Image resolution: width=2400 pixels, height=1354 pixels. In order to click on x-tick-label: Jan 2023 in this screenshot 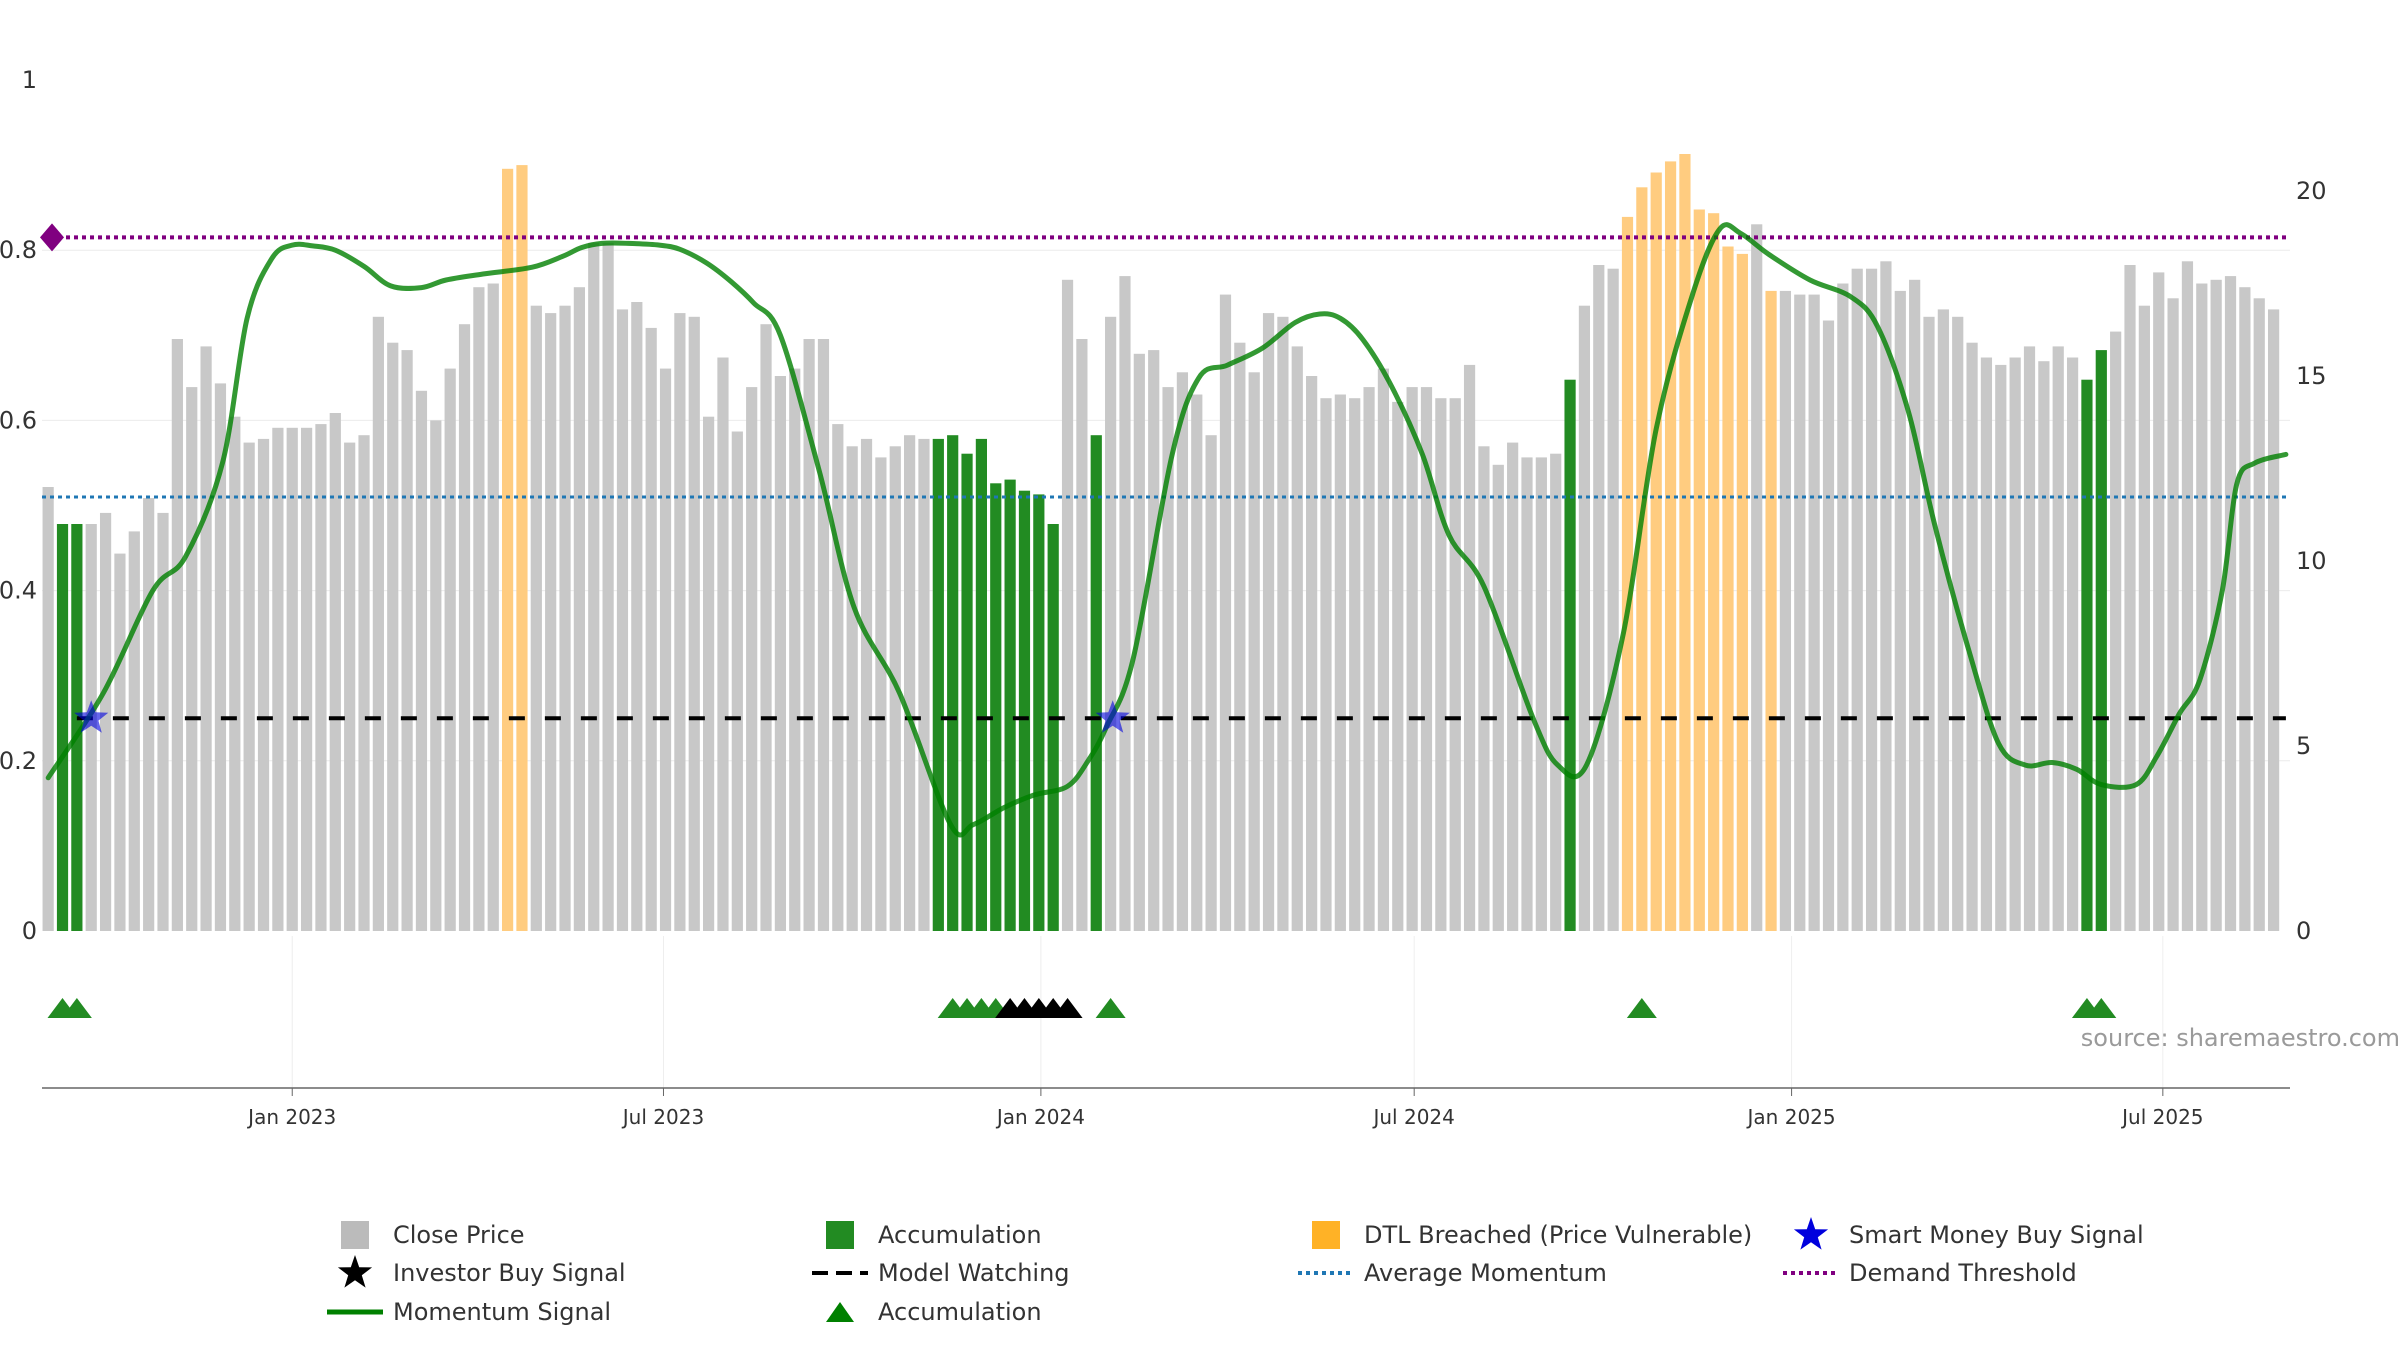, I will do `click(291, 1117)`.